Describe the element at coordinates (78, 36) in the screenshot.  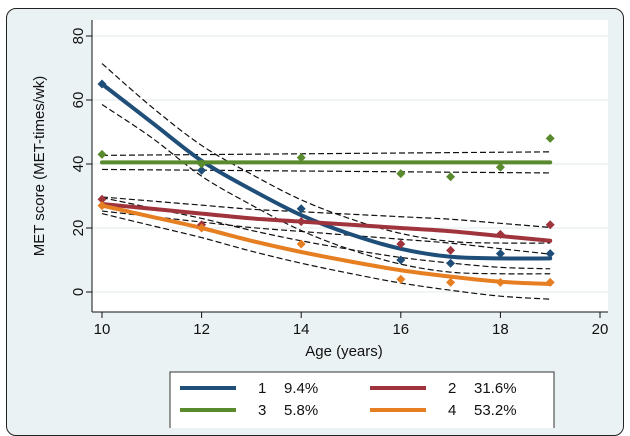
I see `y-tick-label: 80` at that location.